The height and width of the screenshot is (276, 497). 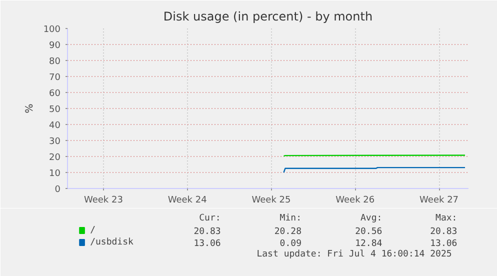 What do you see at coordinates (55, 126) in the screenshot?
I see `y-tick-label: 40` at bounding box center [55, 126].